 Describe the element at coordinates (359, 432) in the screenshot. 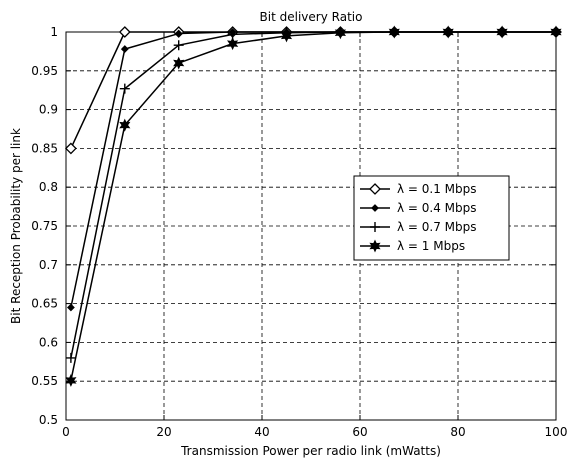

I see `x-tick-label: 60` at that location.